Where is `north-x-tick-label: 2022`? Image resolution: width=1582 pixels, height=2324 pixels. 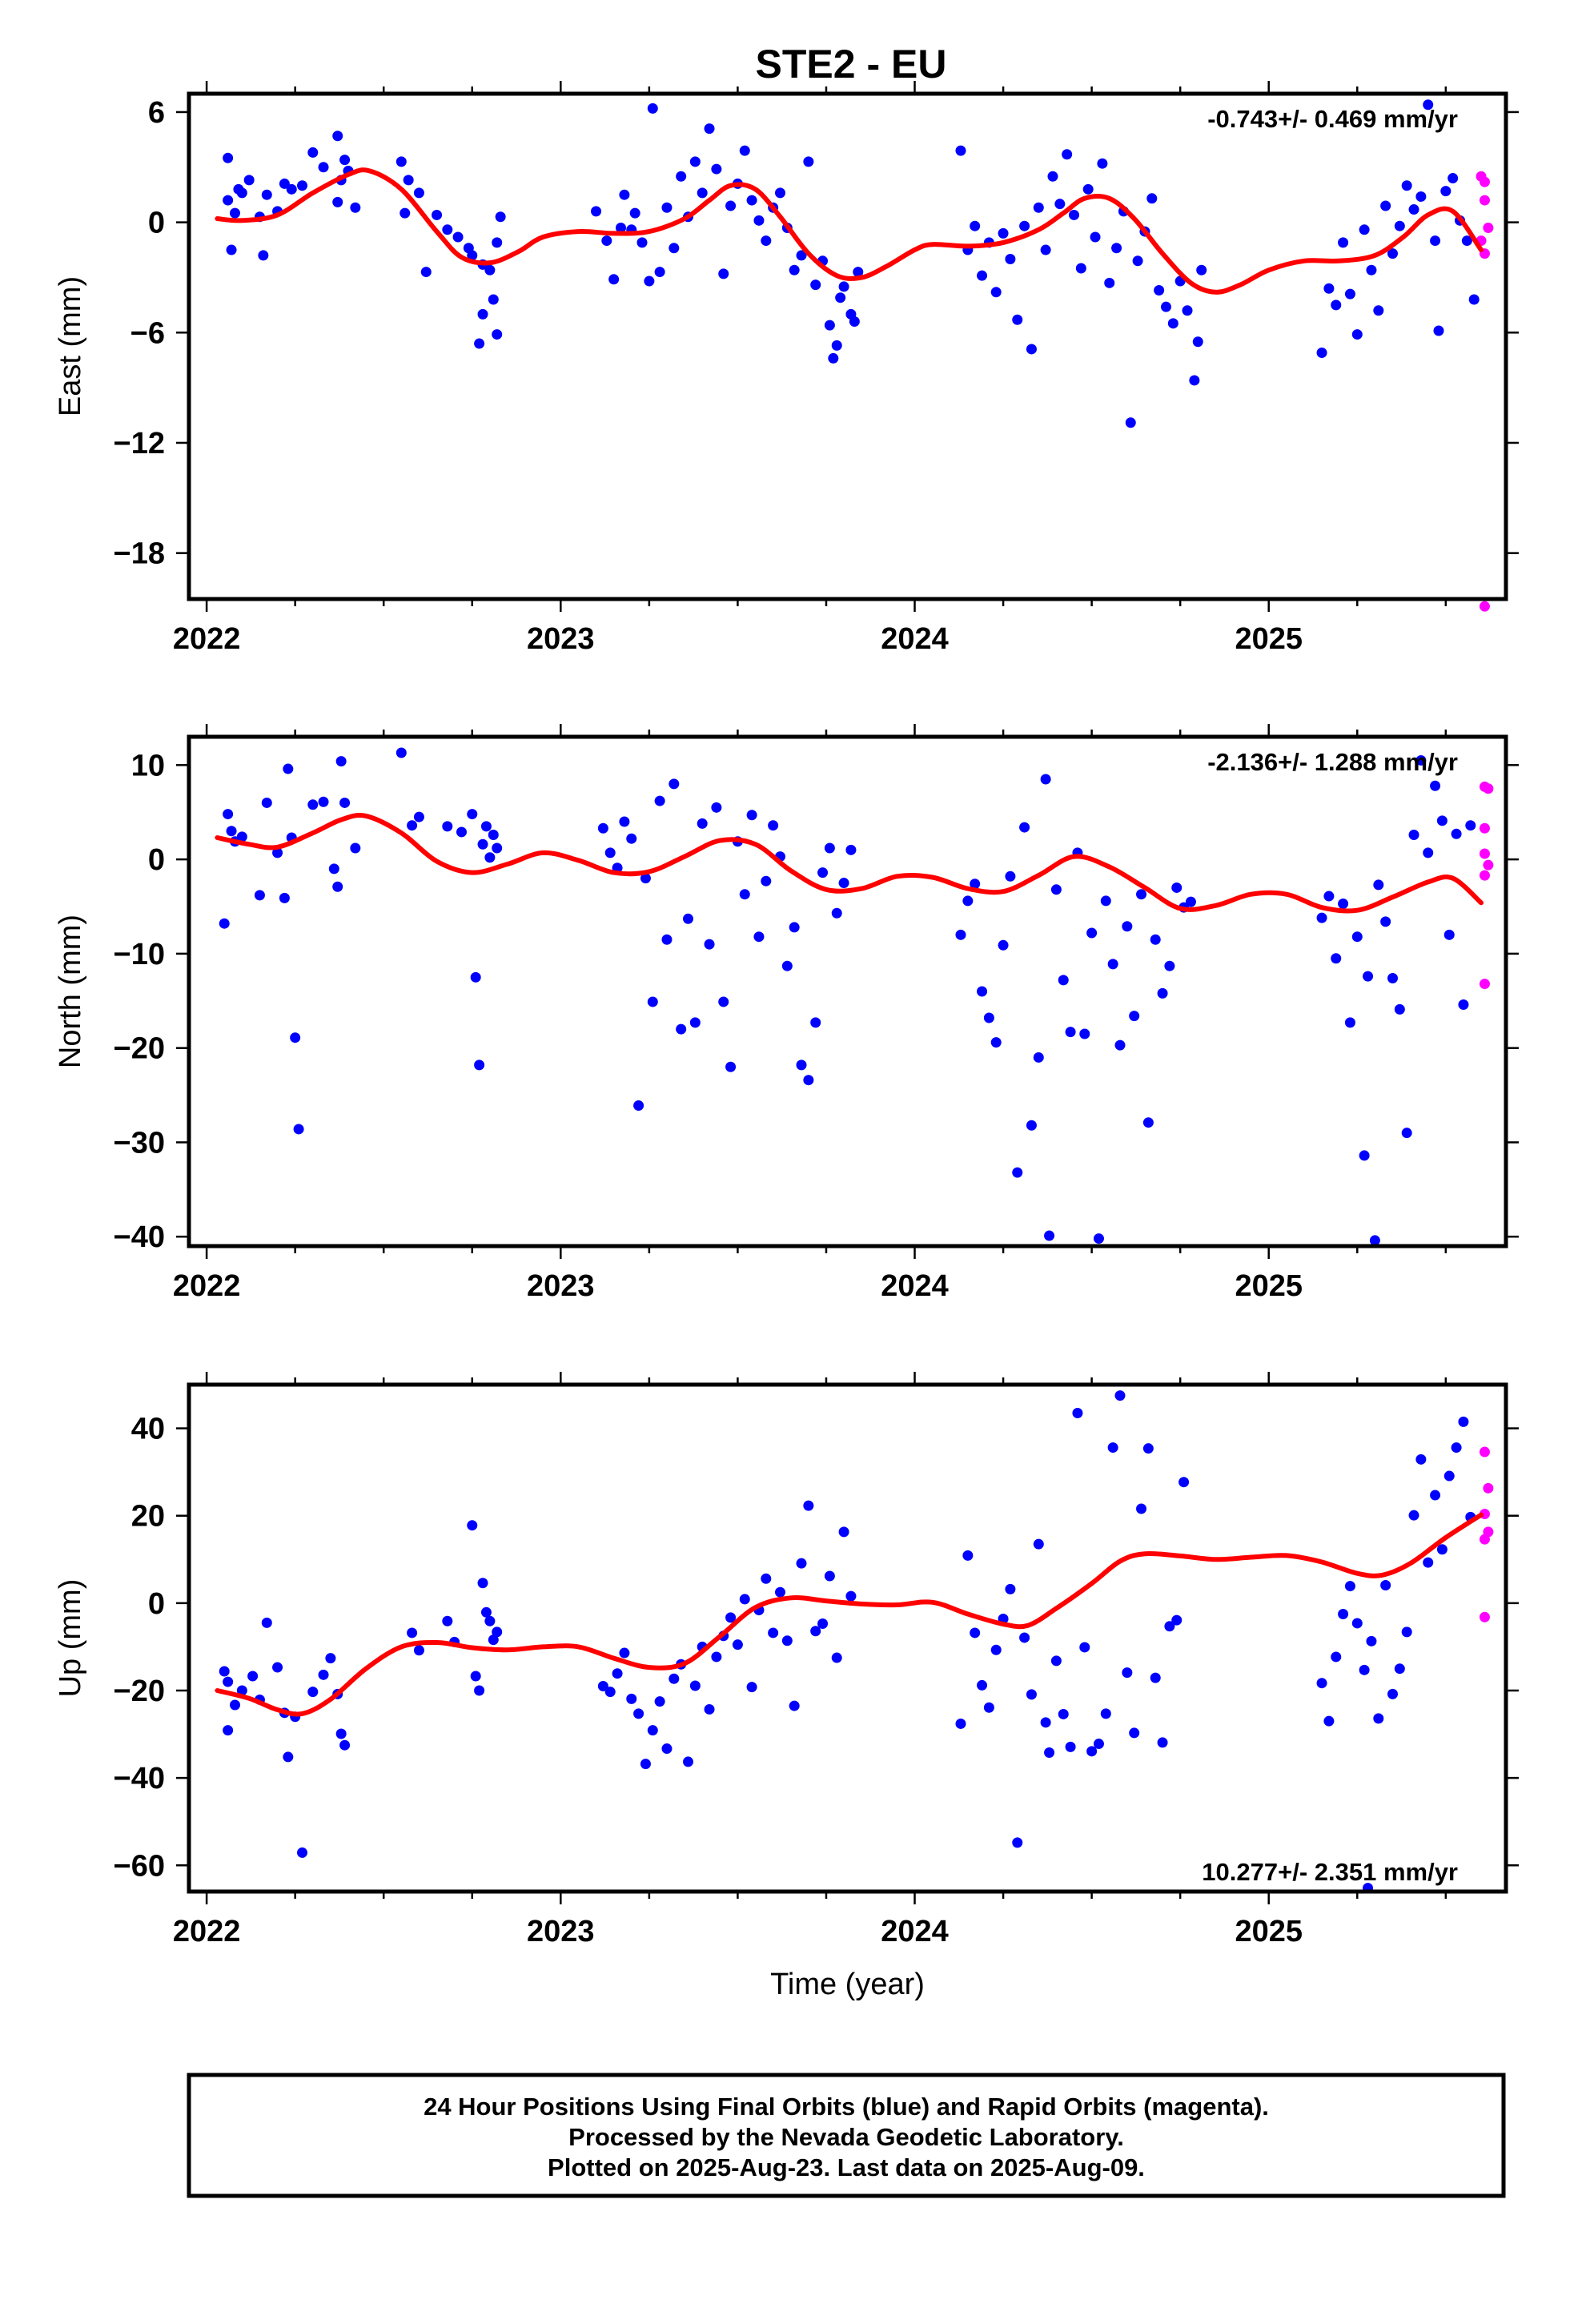 north-x-tick-label: 2022 is located at coordinates (207, 1286).